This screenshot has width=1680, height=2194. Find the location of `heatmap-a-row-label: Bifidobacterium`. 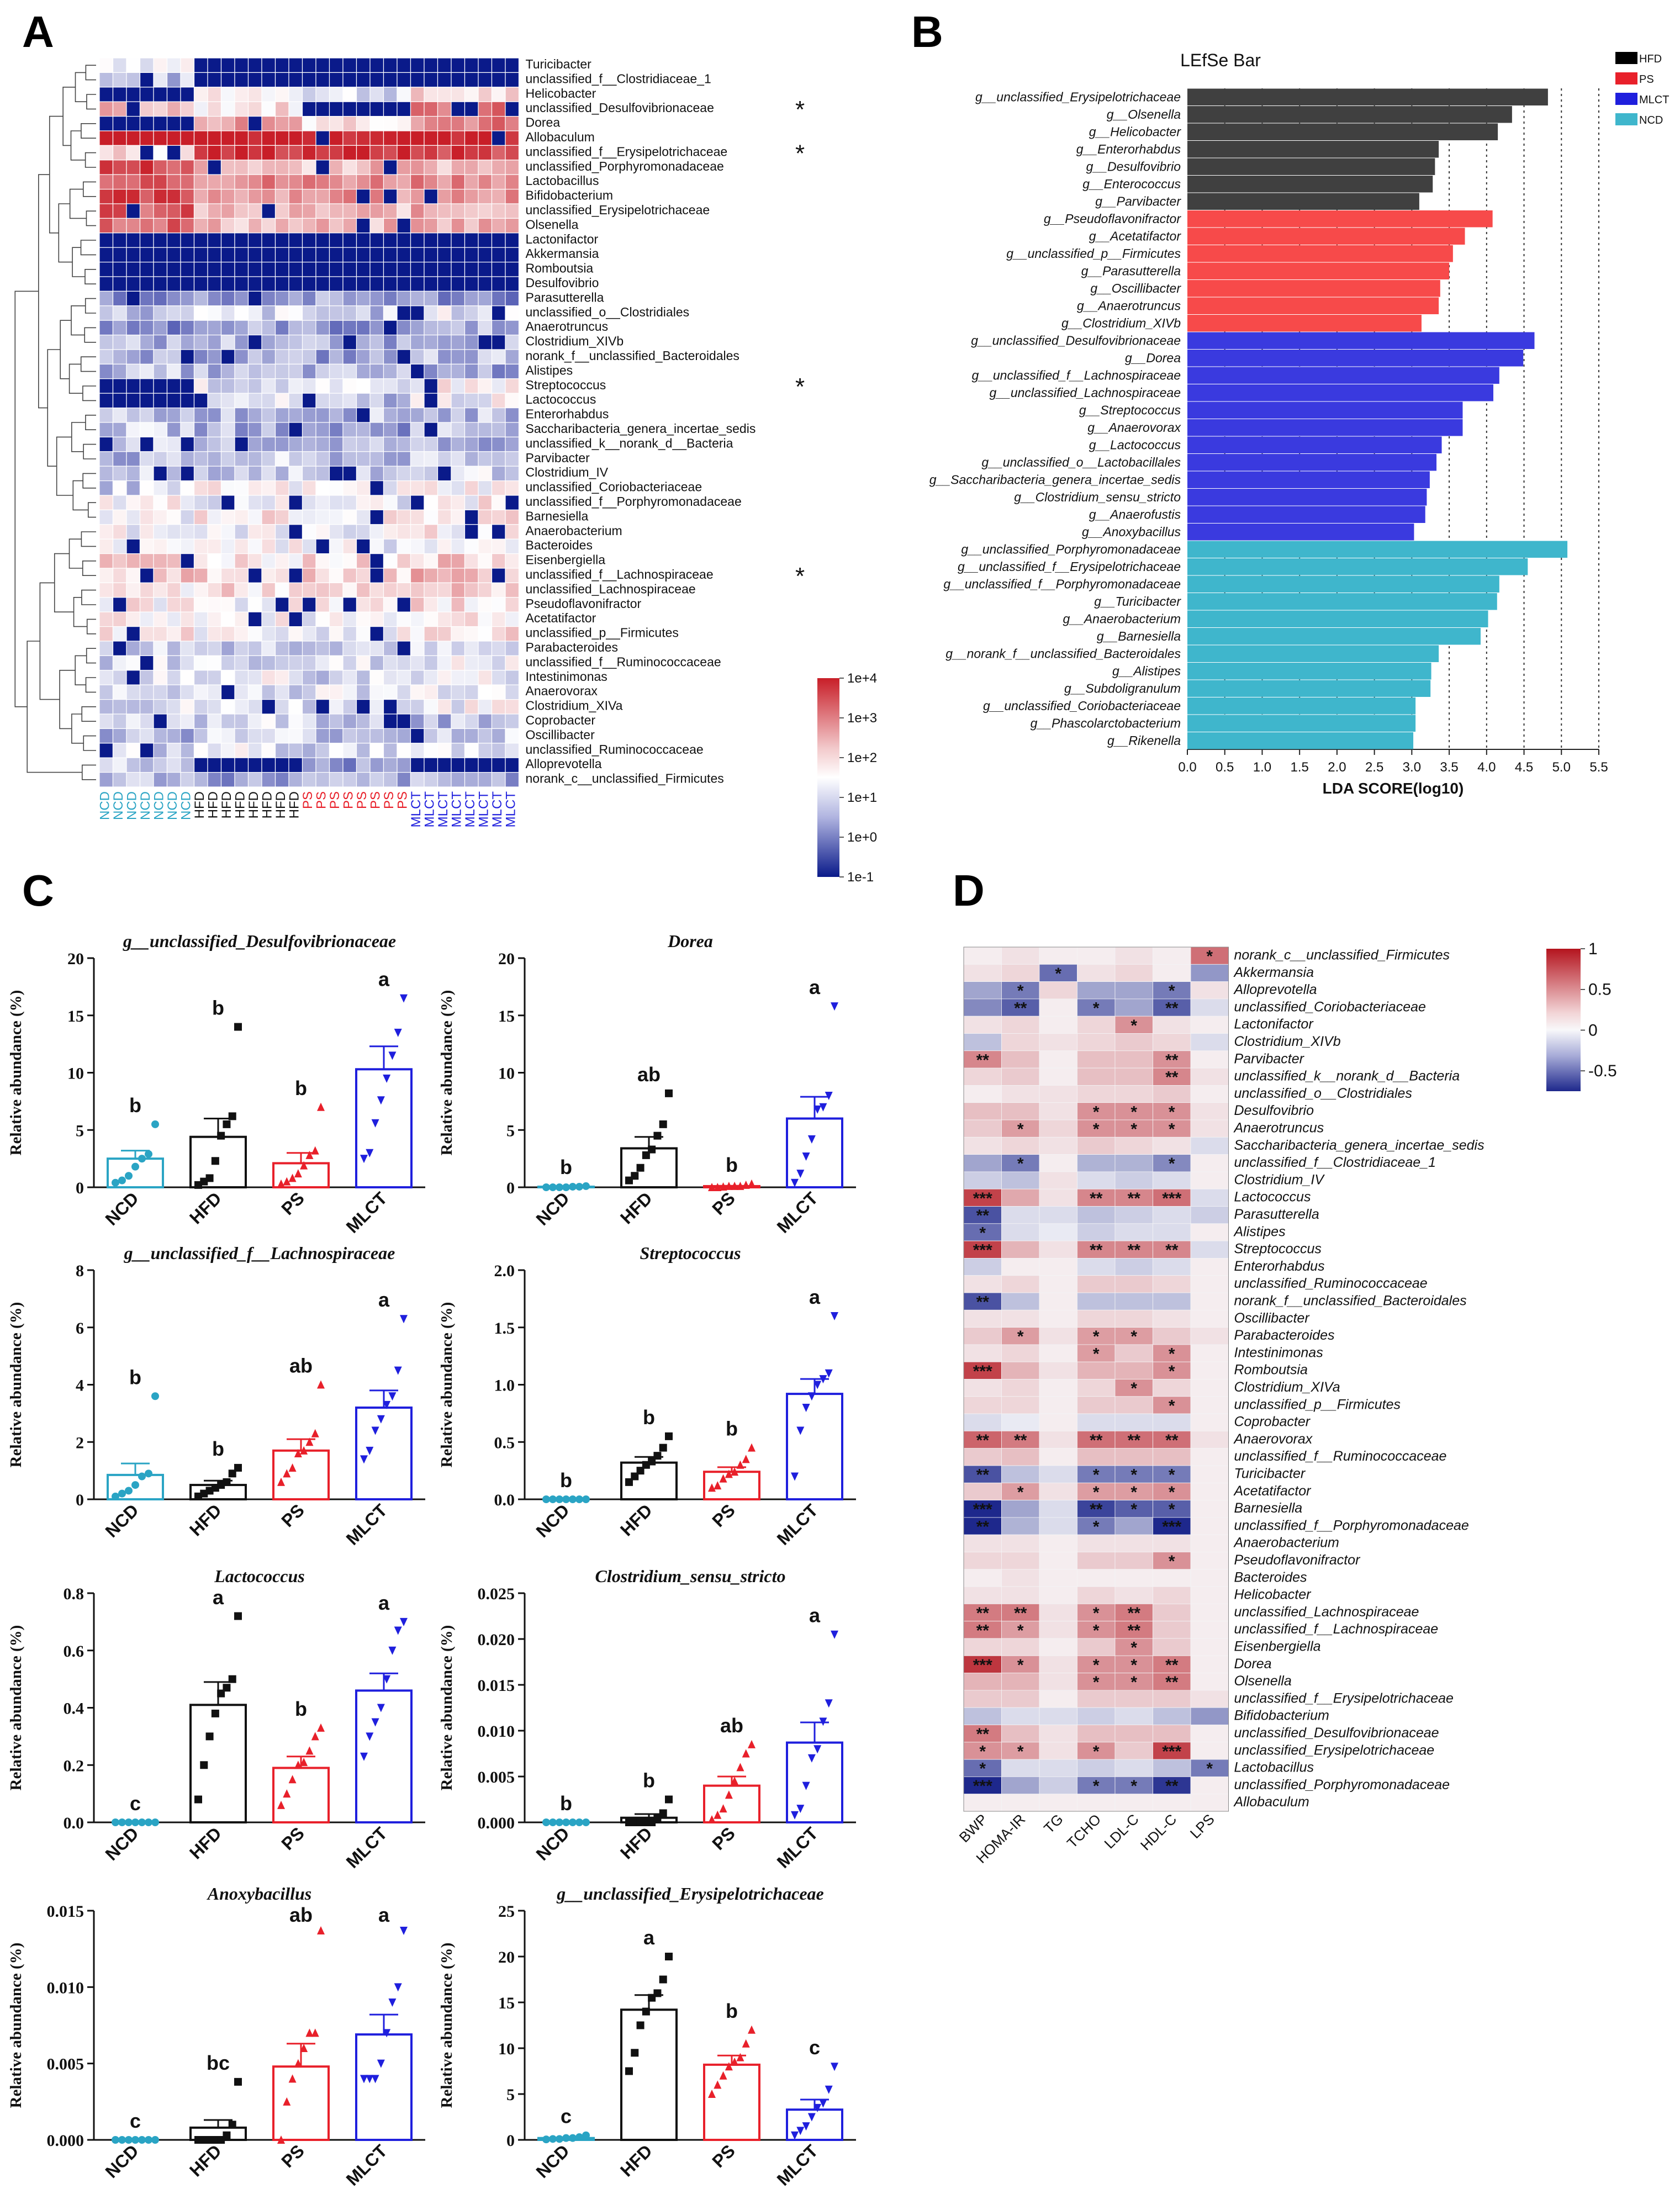

heatmap-a-row-label: Bifidobacterium is located at coordinates (570, 195).